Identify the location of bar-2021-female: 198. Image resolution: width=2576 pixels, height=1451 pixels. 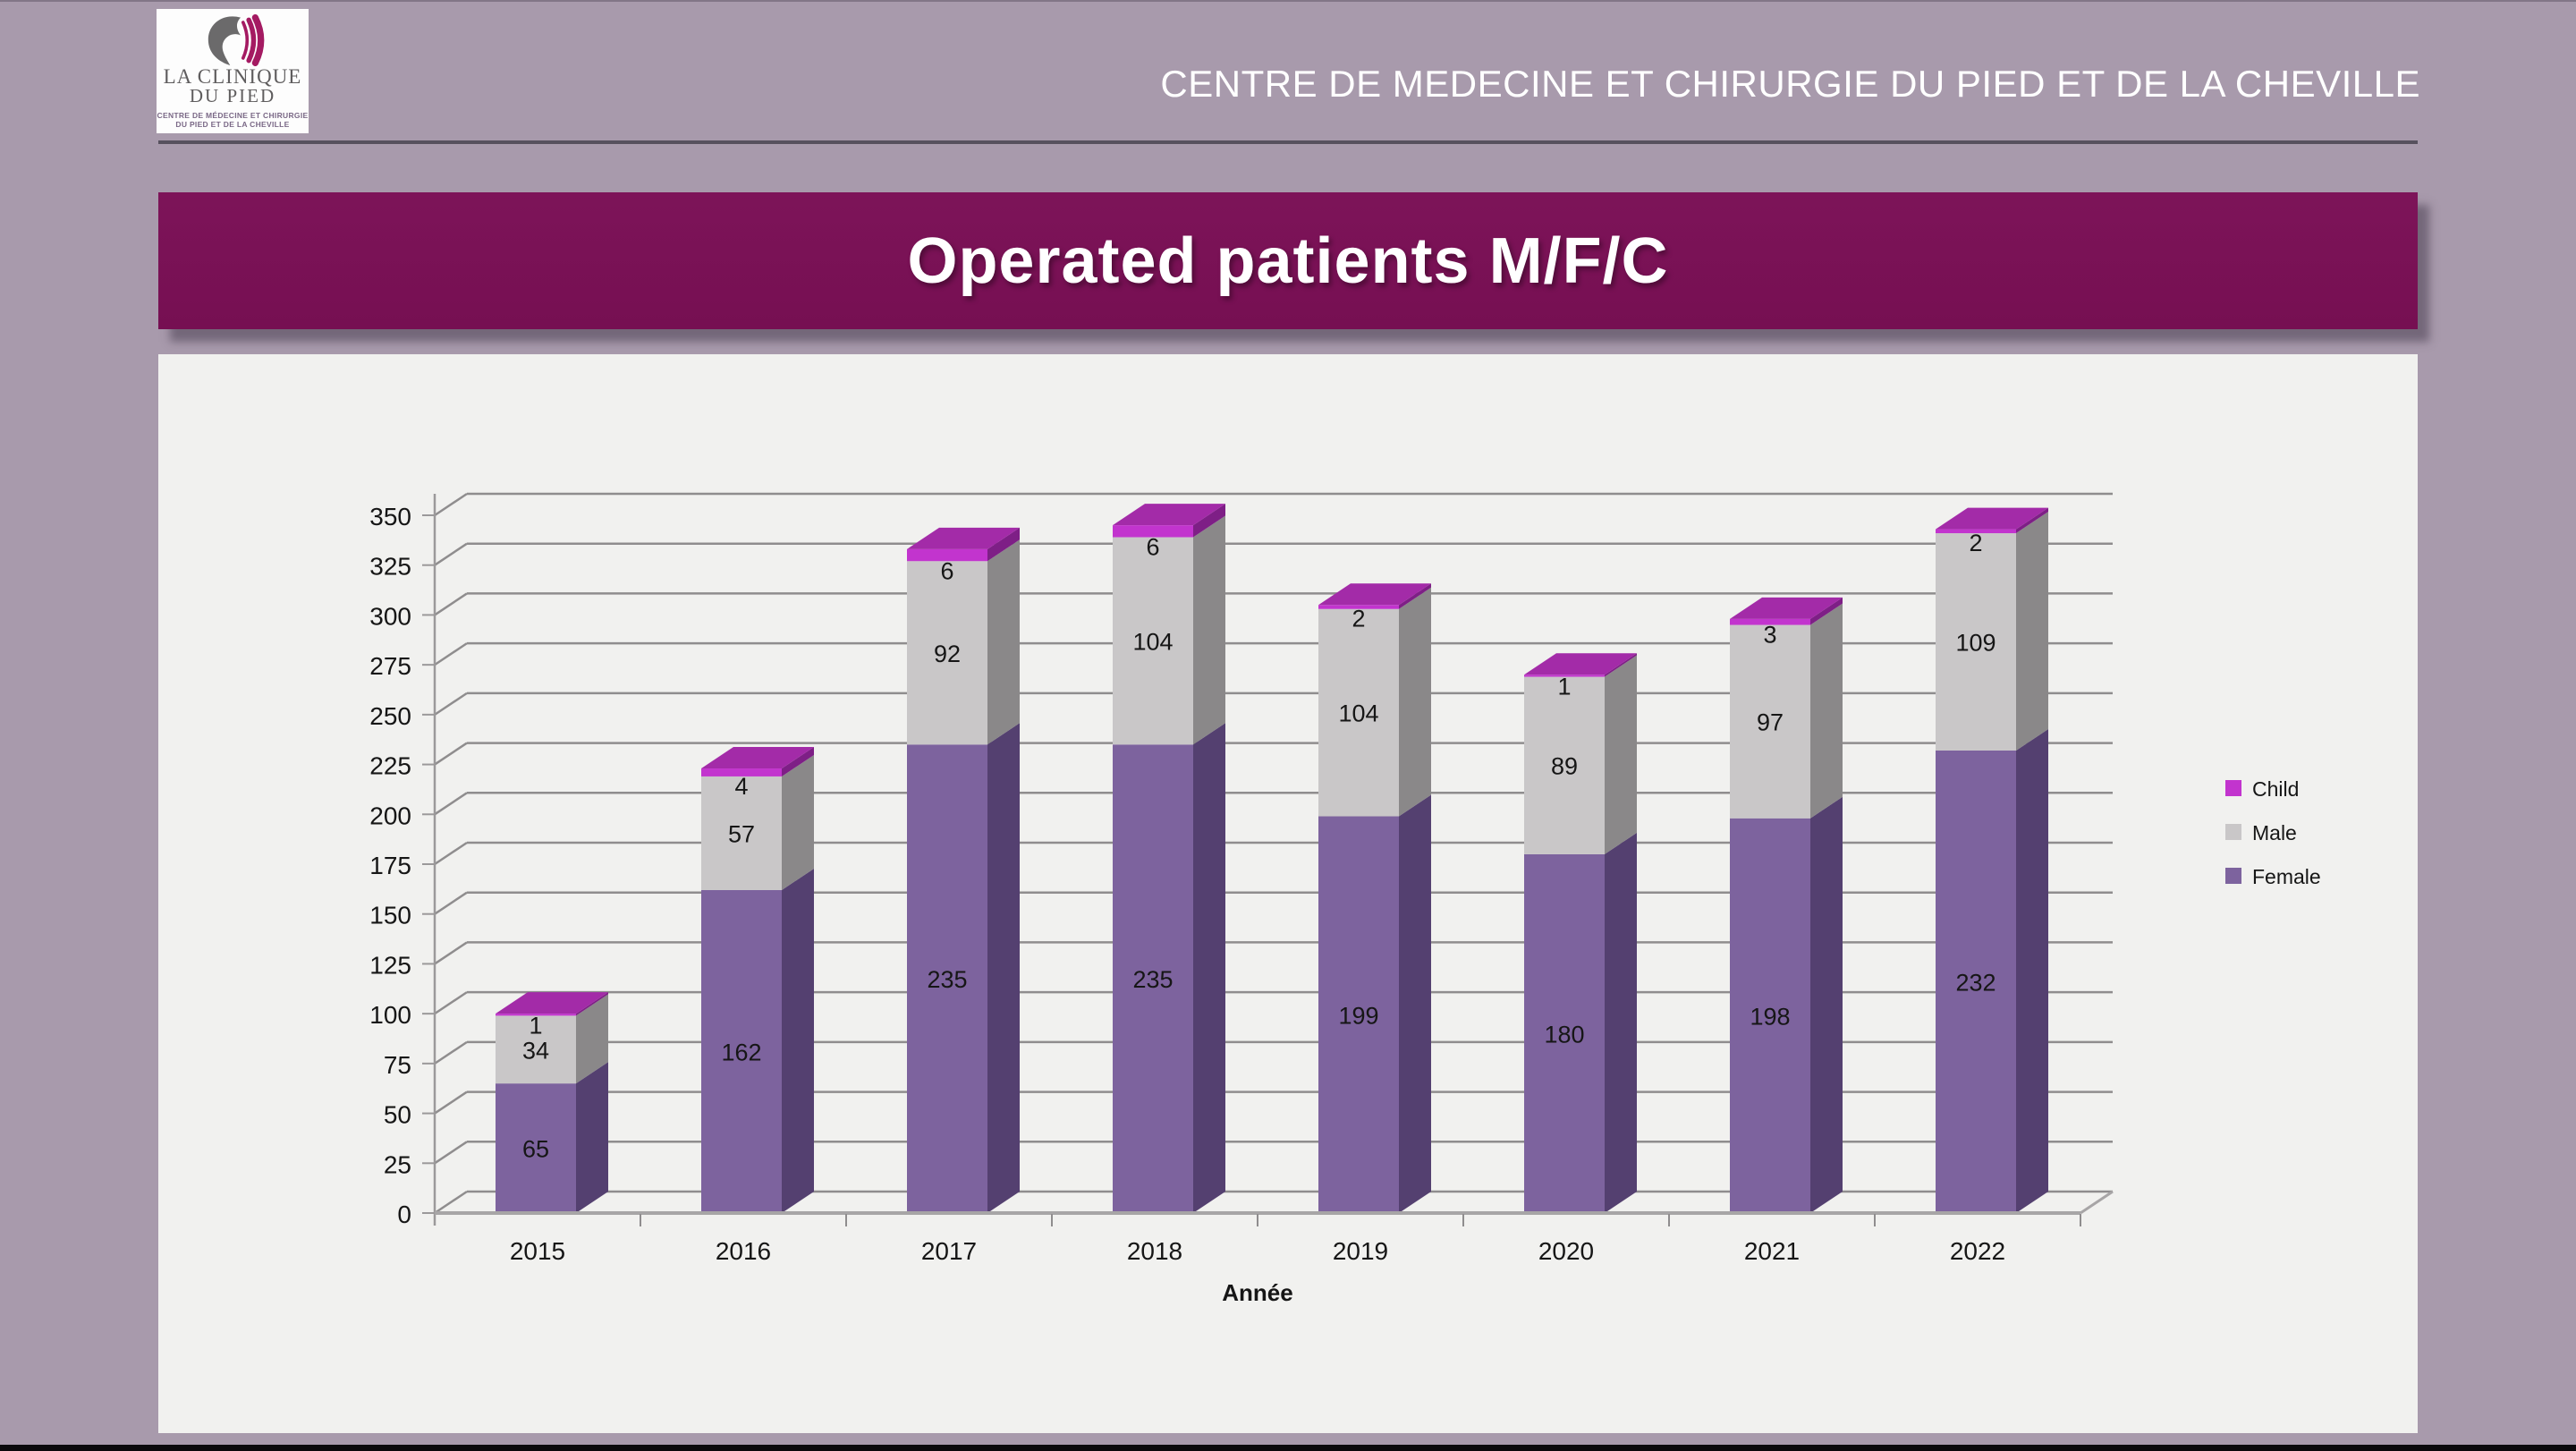
(1786, 1005).